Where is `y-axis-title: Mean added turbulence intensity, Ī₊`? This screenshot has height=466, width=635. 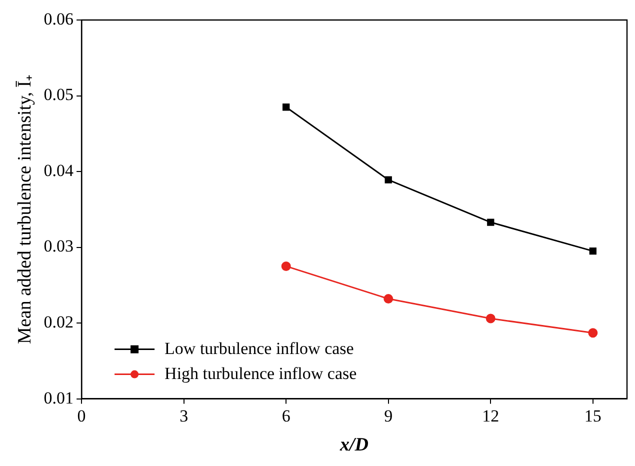 y-axis-title: Mean added turbulence intensity, Ī₊ is located at coordinates (25, 209).